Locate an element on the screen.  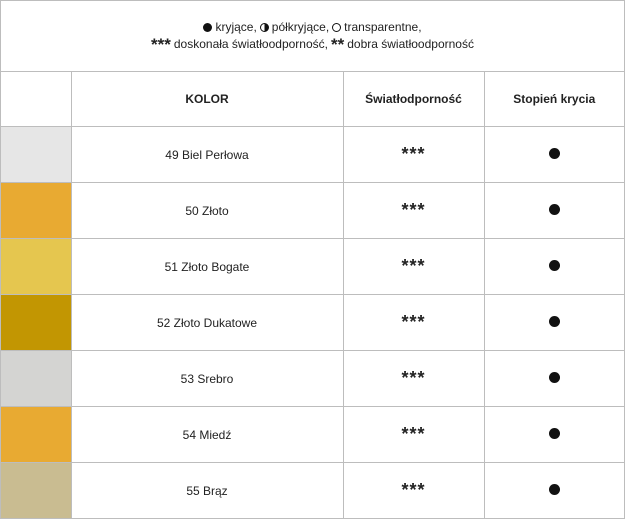
legend-good: dobra światłoodporność is located at coordinates (410, 44).